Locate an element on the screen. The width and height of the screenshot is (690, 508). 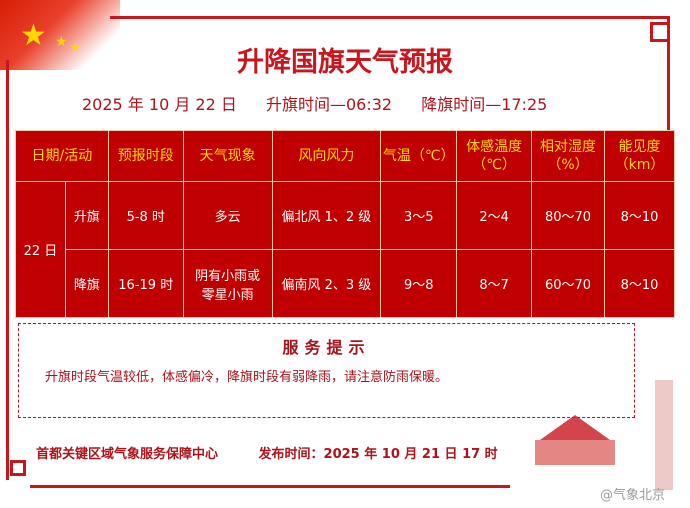
issuer: 首都关键区域气象服务保障中心 is located at coordinates (127, 454).